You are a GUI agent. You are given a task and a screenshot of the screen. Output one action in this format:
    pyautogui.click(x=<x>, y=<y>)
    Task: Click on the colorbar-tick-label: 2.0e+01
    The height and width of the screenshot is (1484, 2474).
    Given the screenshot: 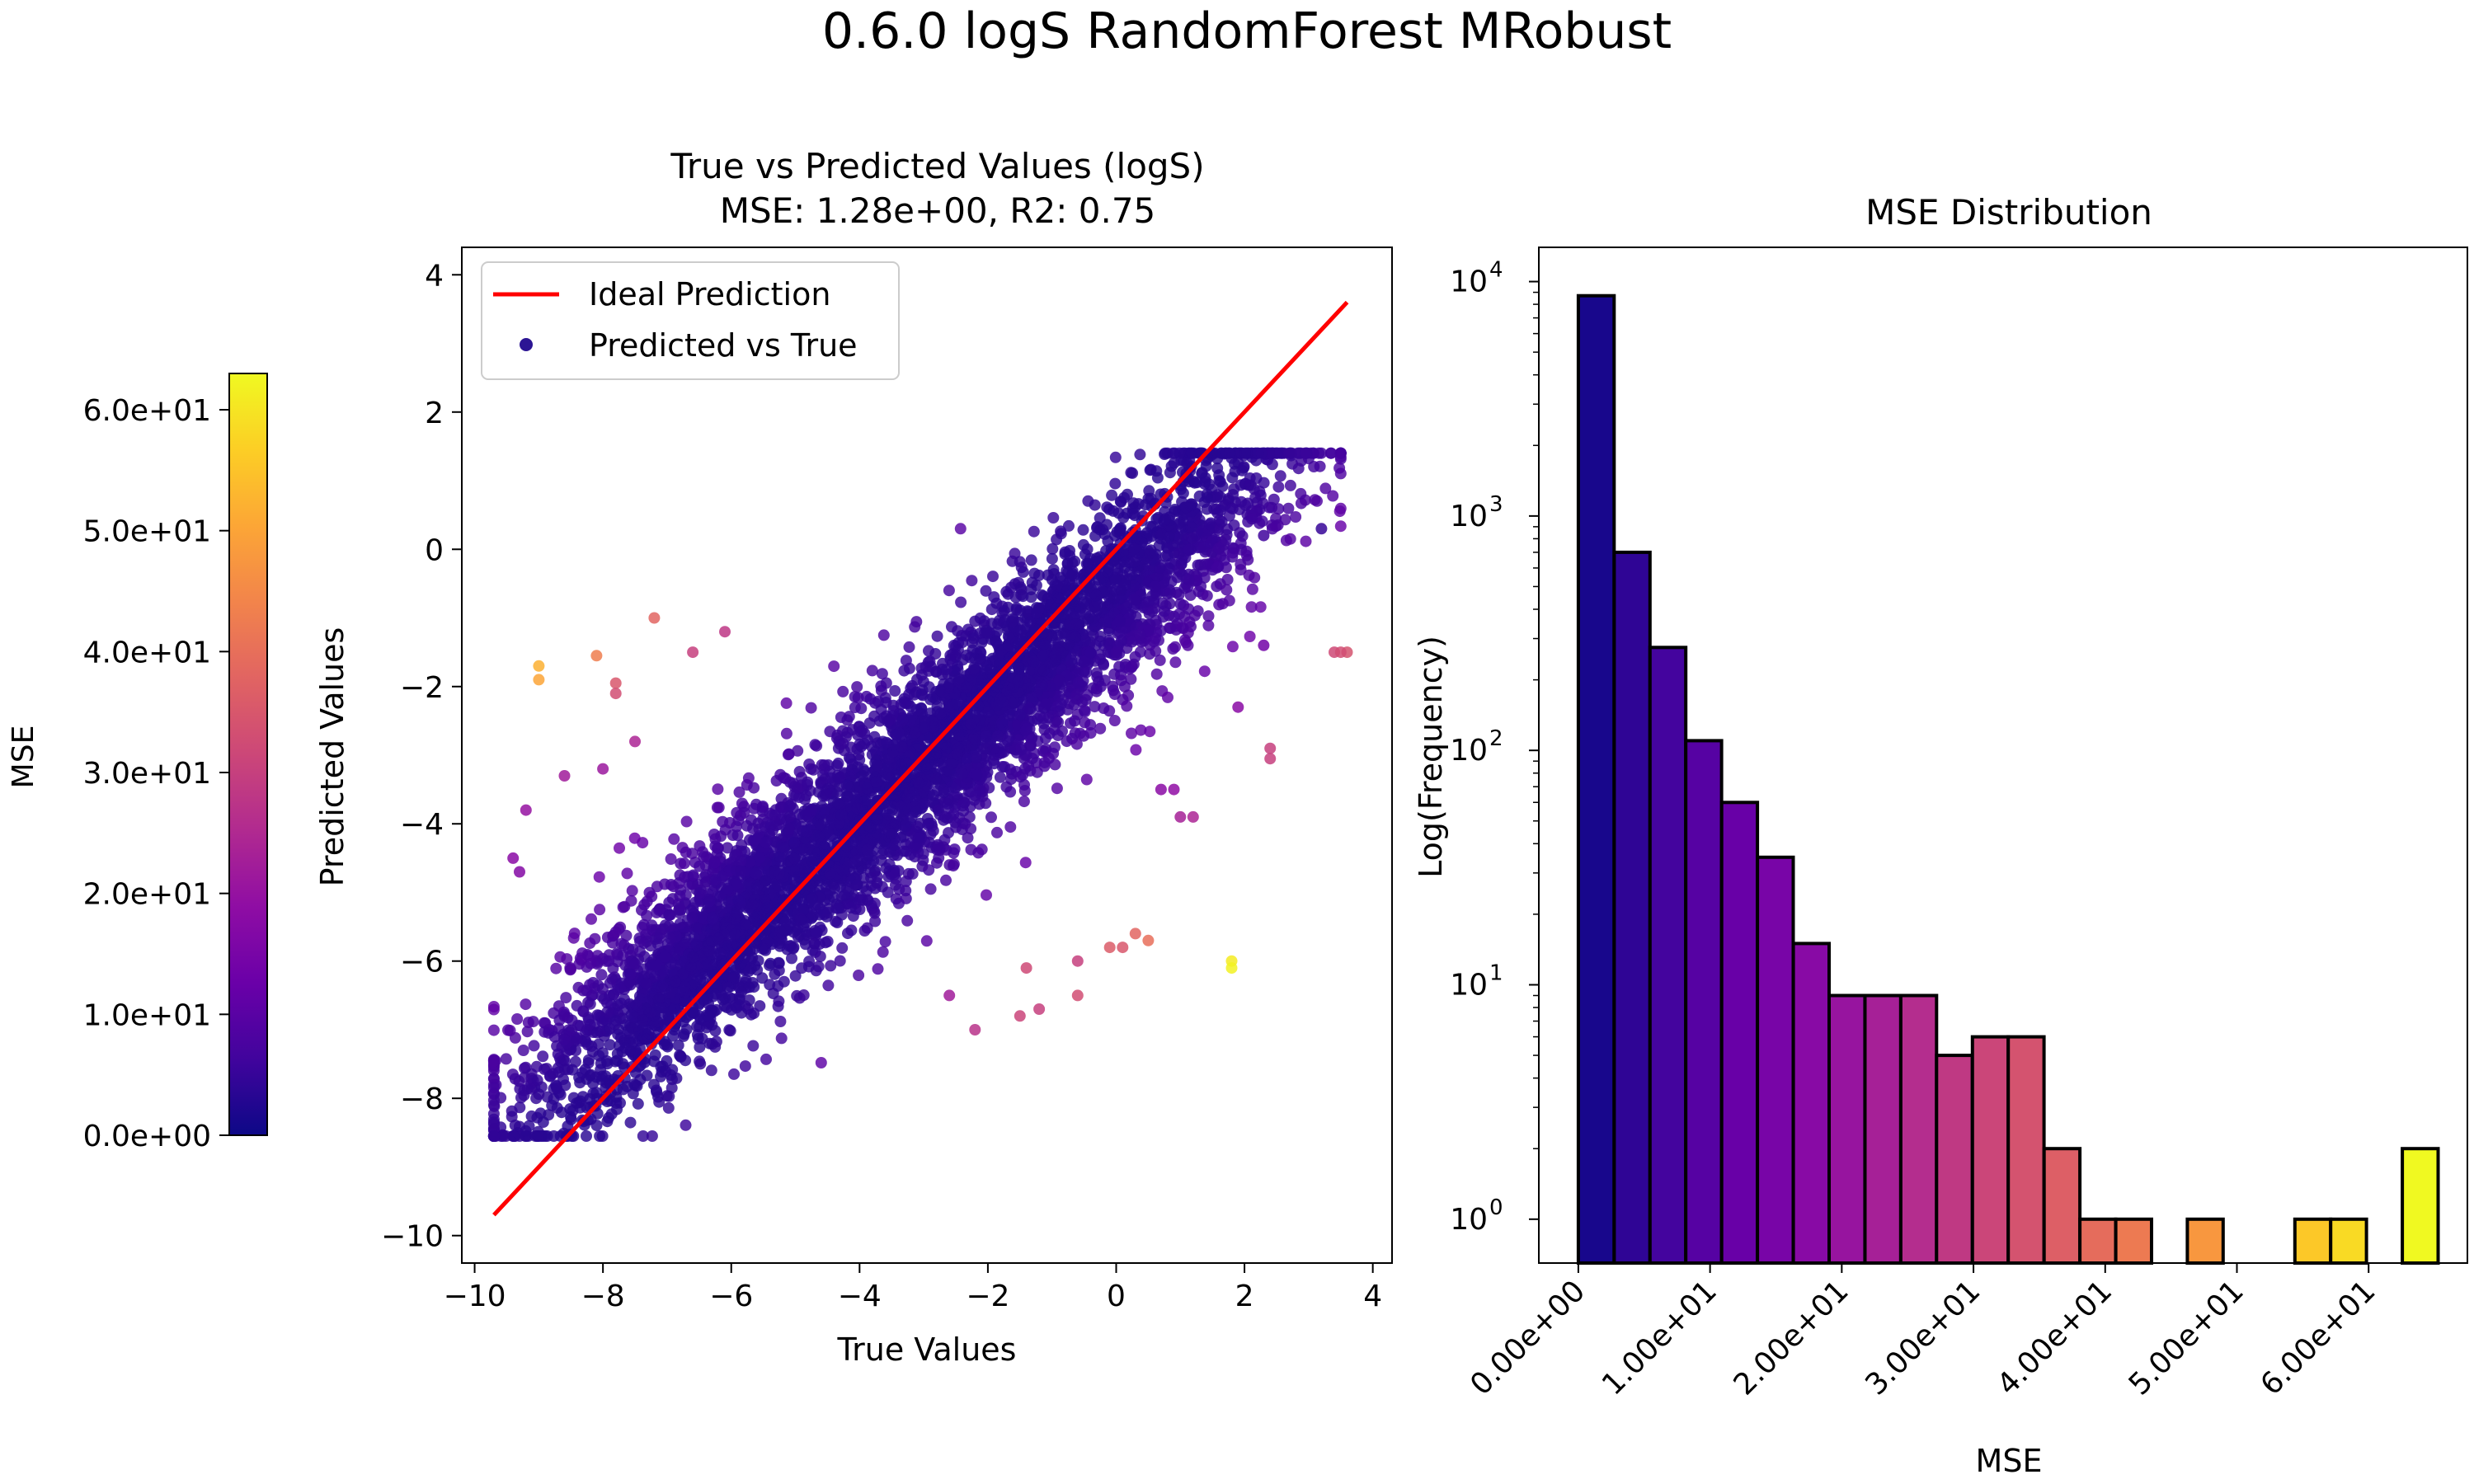 What is the action you would take?
    pyautogui.click(x=147, y=895)
    